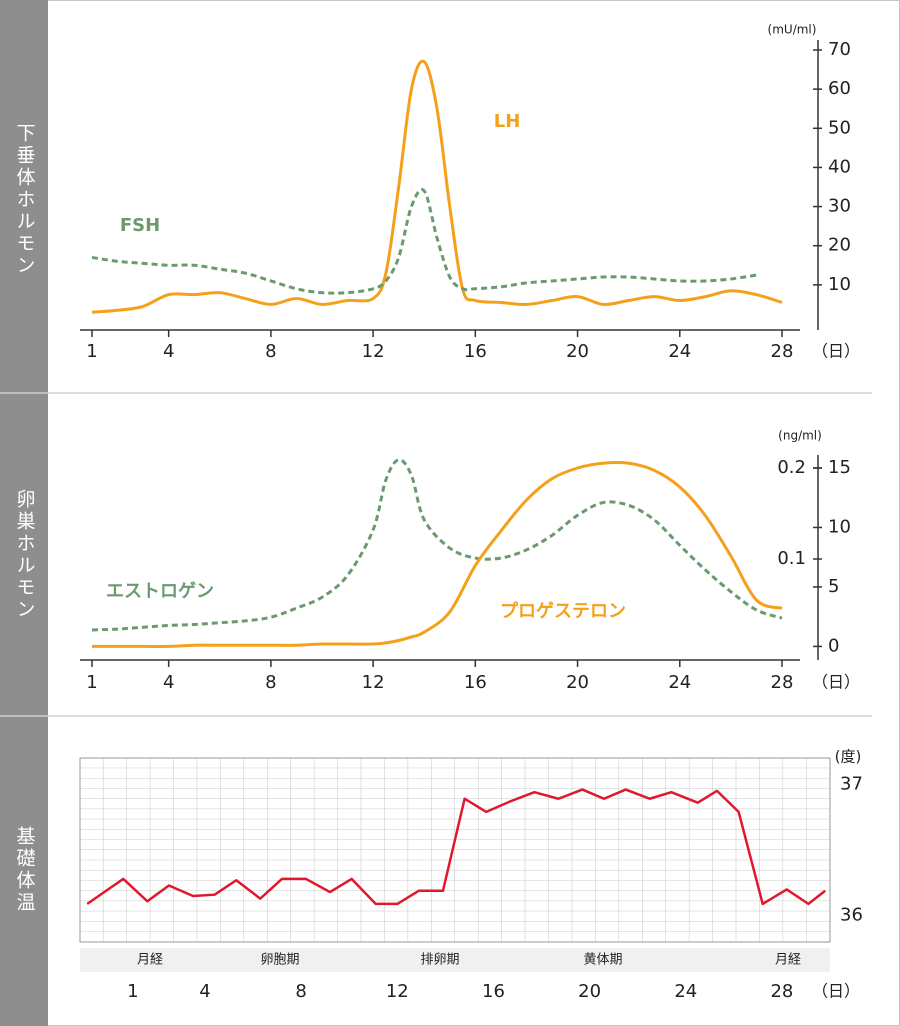 The image size is (900, 1026). Describe the element at coordinates (25, 555) in the screenshot. I see `section-label: 卵巣ホルモン` at that location.